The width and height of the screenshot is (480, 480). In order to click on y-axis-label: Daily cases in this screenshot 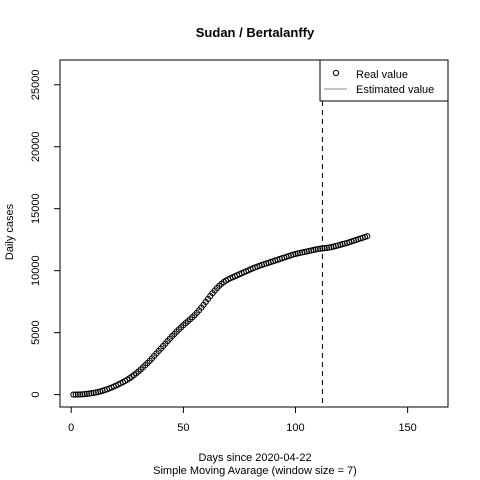, I will do `click(10, 231)`.